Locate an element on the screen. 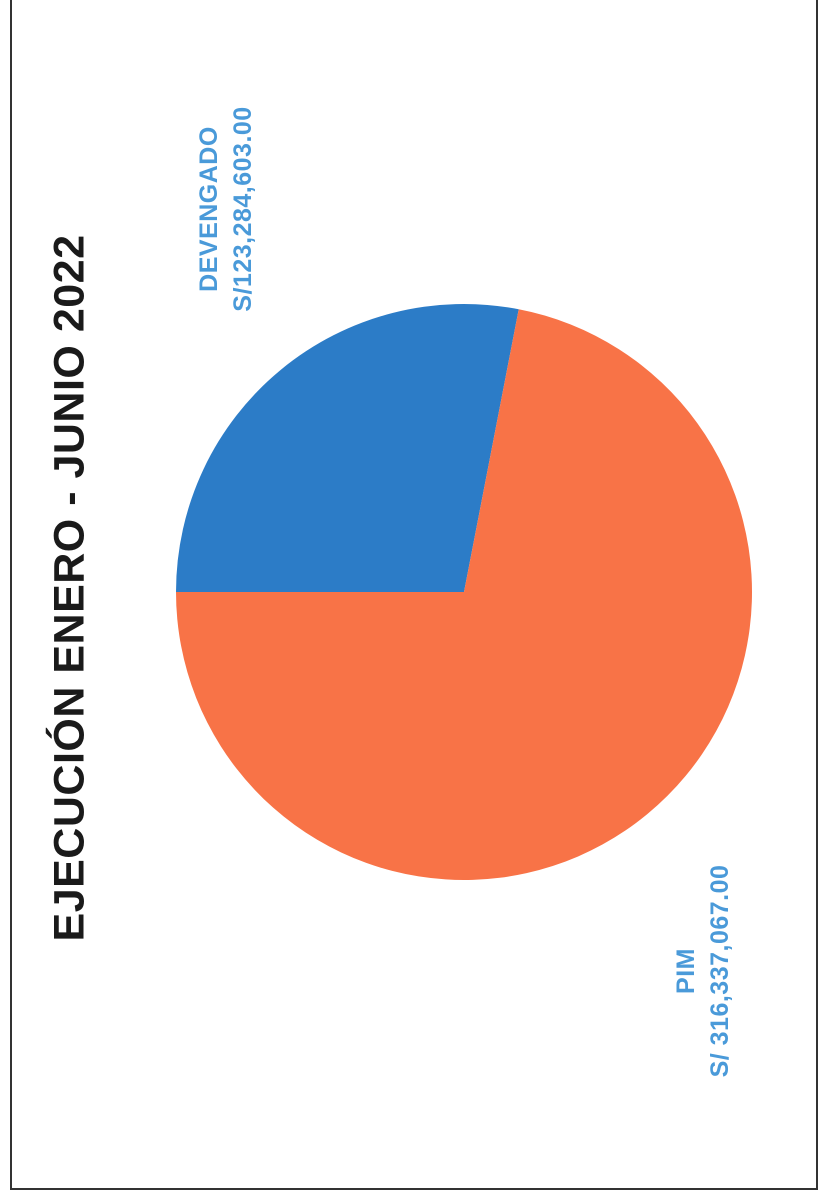 The image size is (827, 1199). slice-label-pim-value: S/ 316,337,067.00 is located at coordinates (720, 971).